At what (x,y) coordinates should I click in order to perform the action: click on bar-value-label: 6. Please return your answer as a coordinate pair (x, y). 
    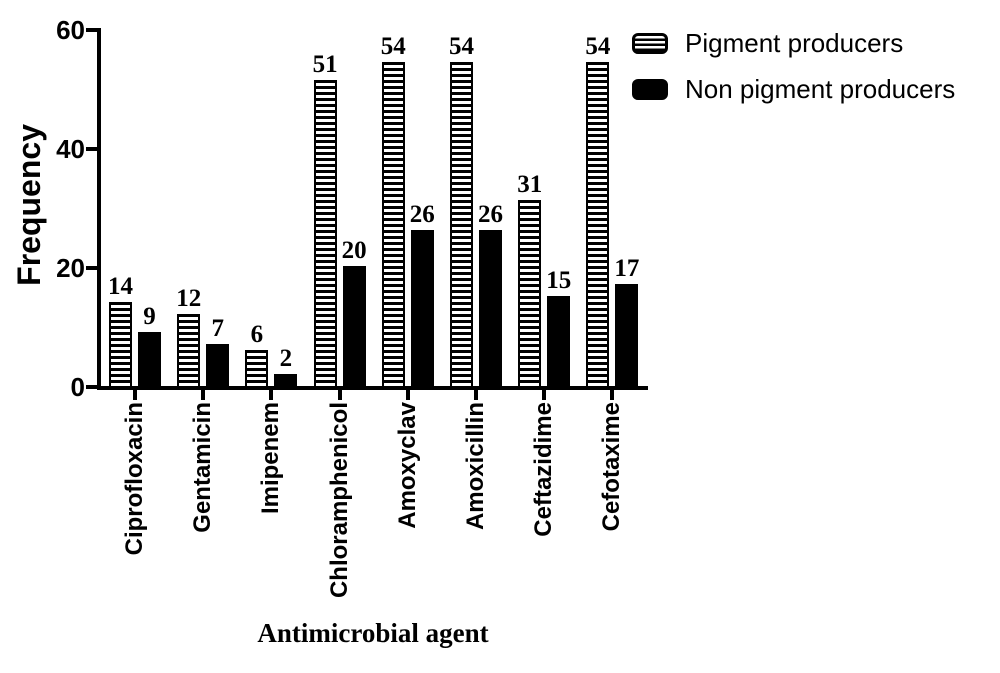
    Looking at the image, I should click on (257, 334).